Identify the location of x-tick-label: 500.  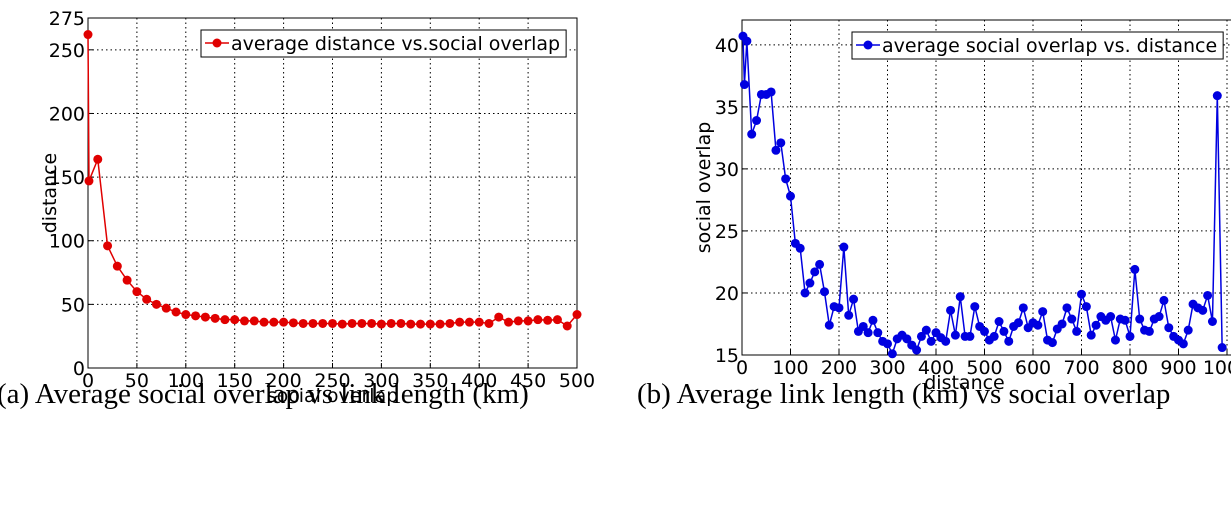
(577, 381).